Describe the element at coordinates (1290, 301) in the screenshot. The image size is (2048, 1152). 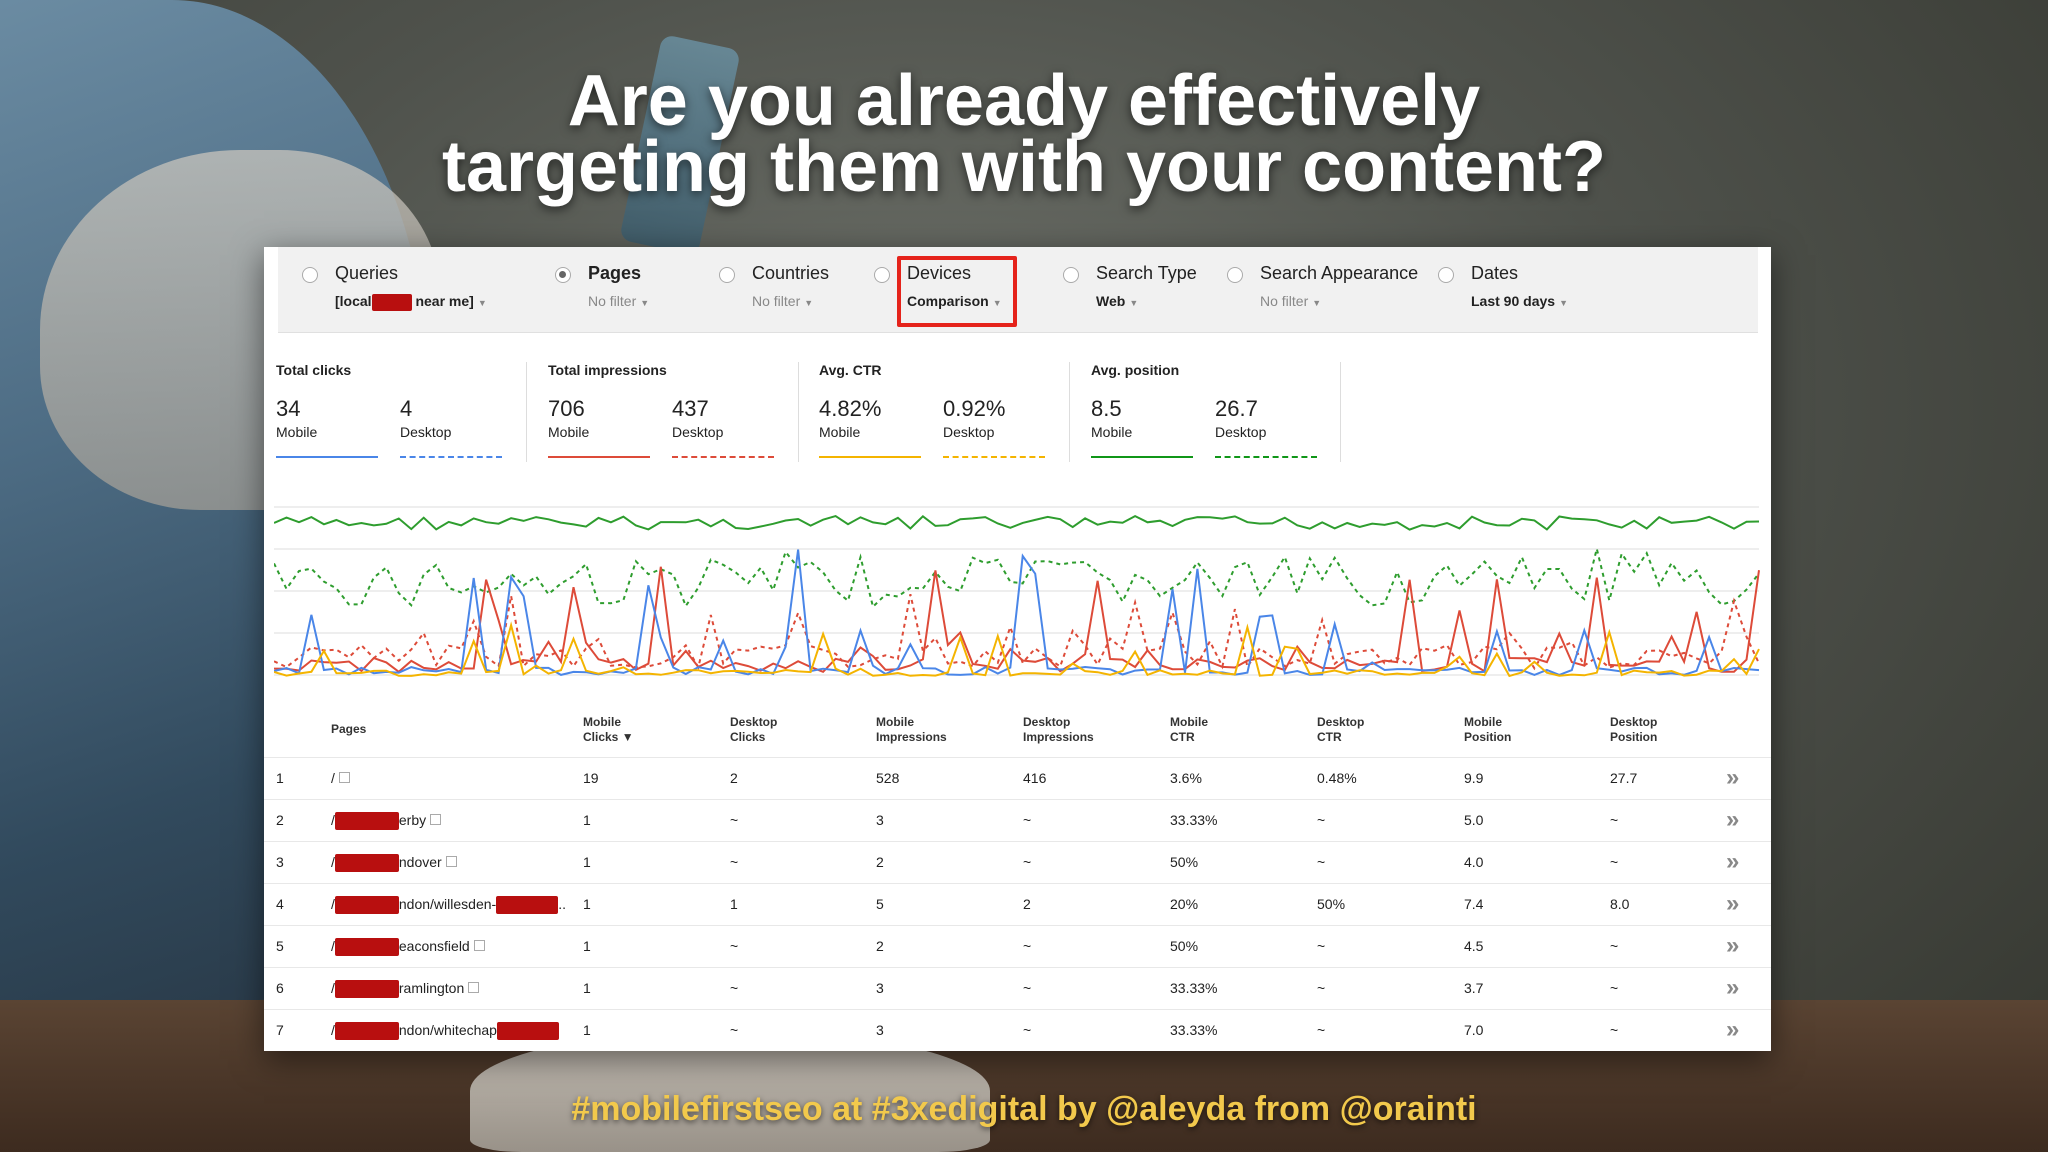
I see `search-appearance-filter-value: No filter ▼` at that location.